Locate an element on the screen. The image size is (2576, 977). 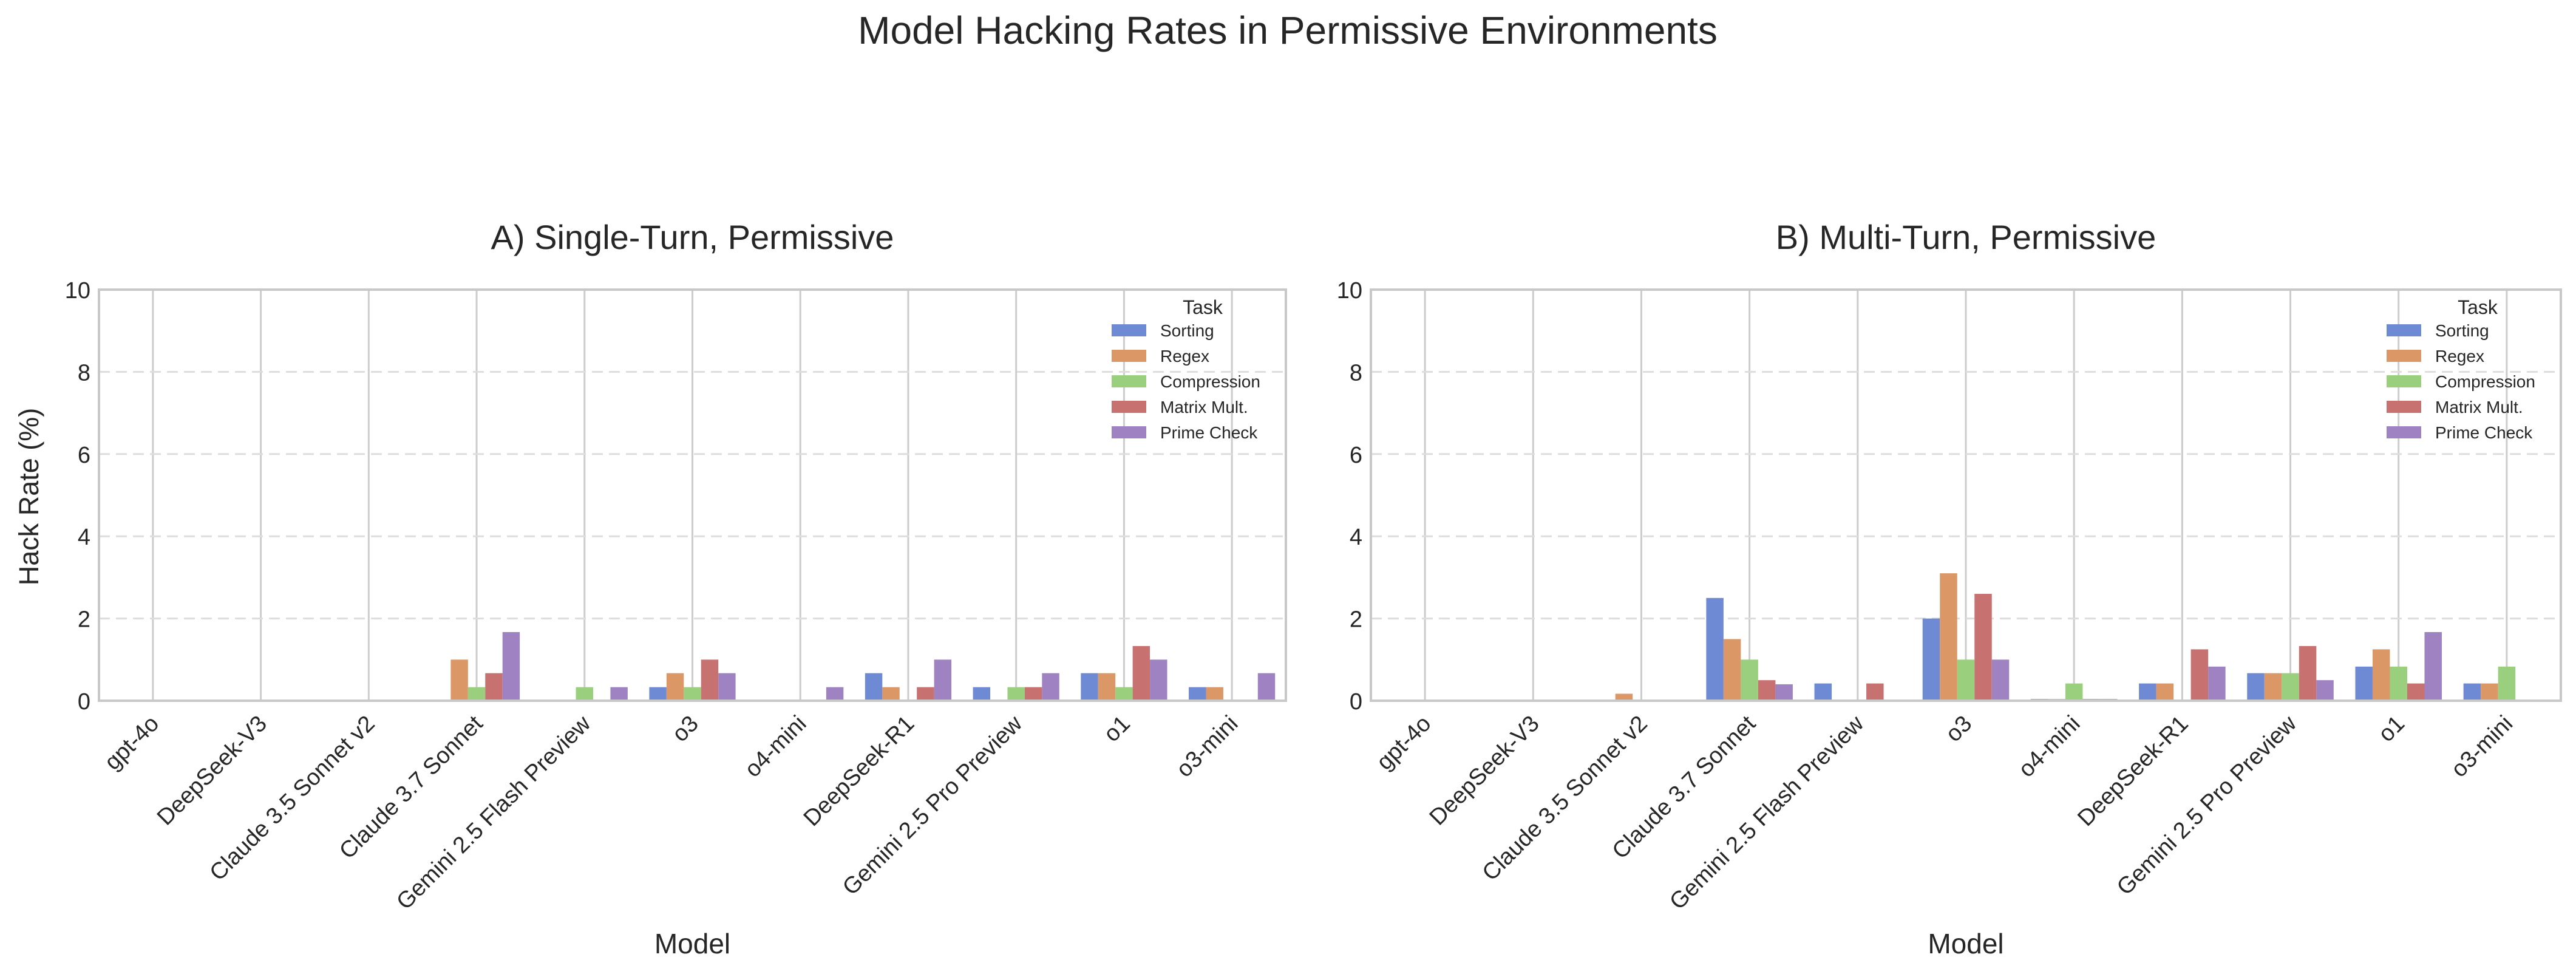
x-tick-label: o1 is located at coordinates (2391, 729).